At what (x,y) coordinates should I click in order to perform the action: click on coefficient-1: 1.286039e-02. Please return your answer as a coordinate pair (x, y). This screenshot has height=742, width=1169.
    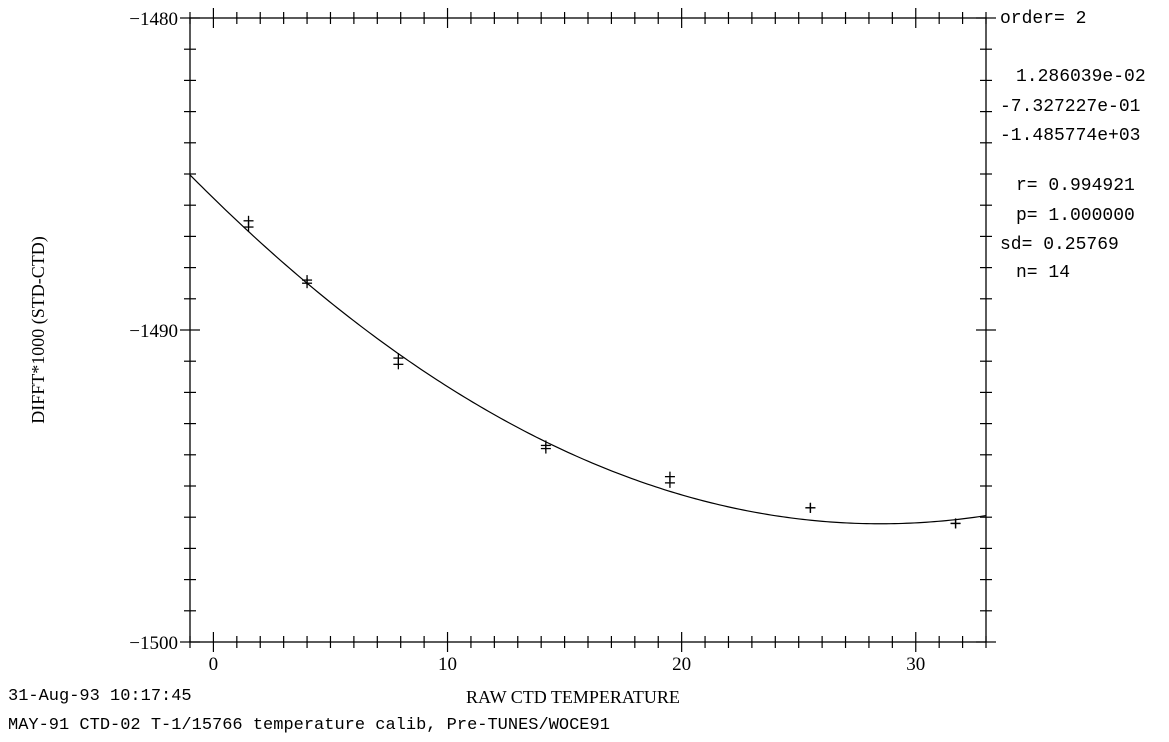
    Looking at the image, I should click on (1081, 77).